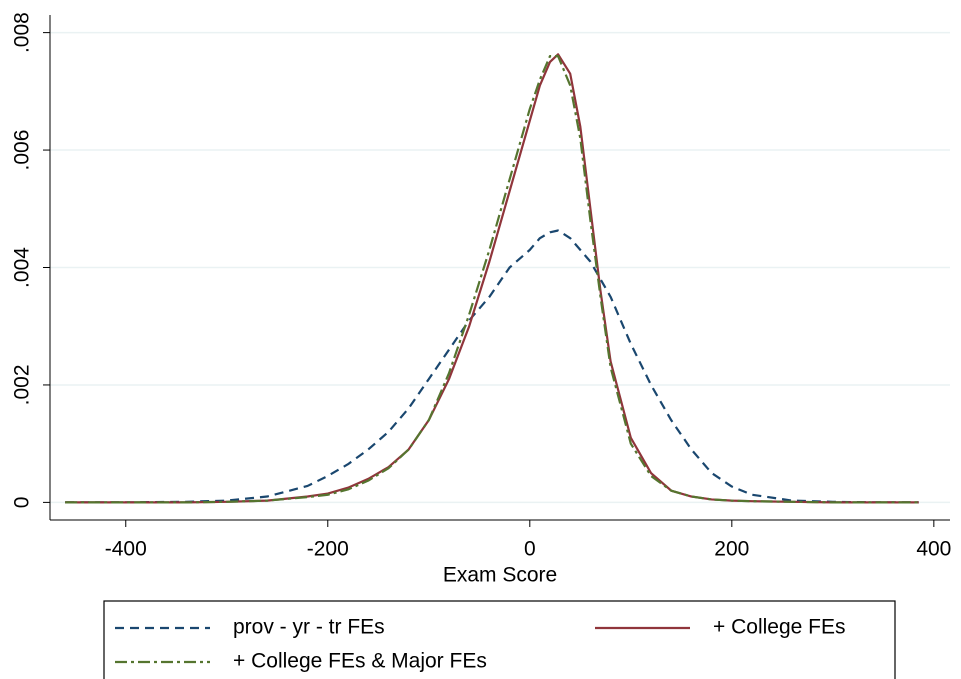 The image size is (961, 679). I want to click on y-tick-label: .008, so click(22, 32).